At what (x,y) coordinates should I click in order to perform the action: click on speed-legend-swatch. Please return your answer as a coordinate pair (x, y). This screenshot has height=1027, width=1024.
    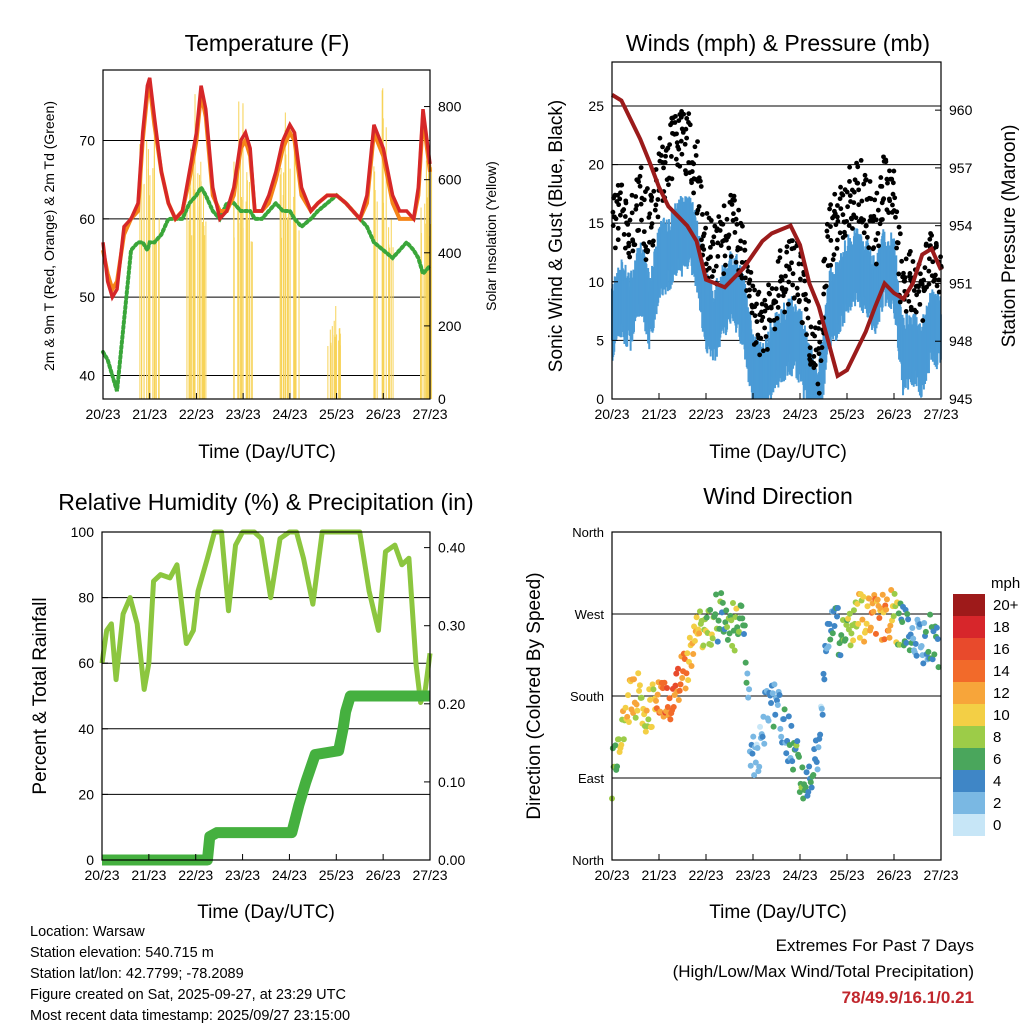
    Looking at the image, I should click on (969, 803).